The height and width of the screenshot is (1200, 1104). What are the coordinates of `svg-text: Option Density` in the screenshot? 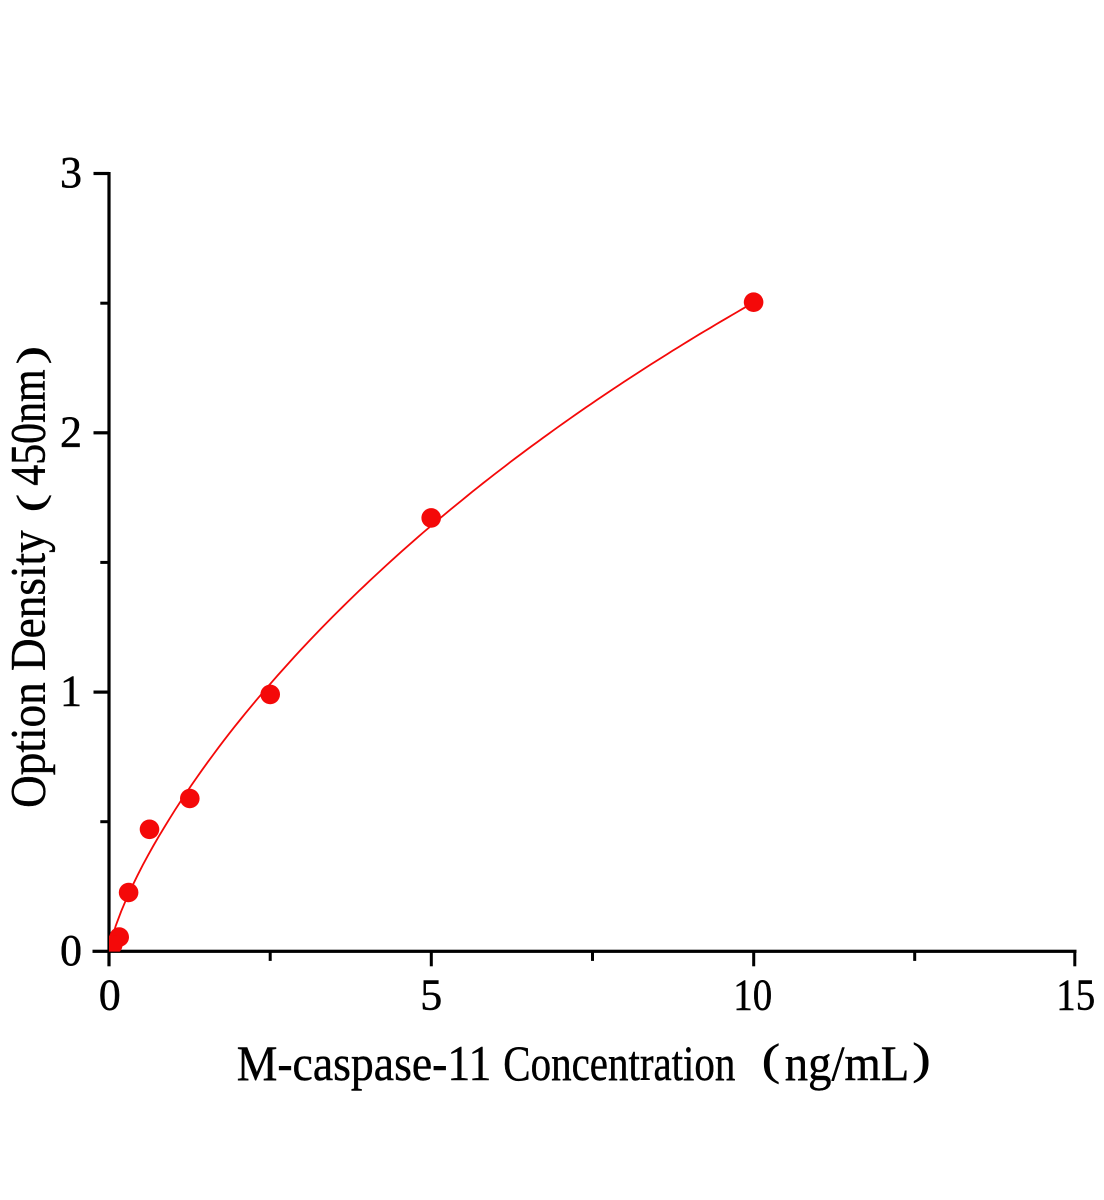 It's located at (28, 669).